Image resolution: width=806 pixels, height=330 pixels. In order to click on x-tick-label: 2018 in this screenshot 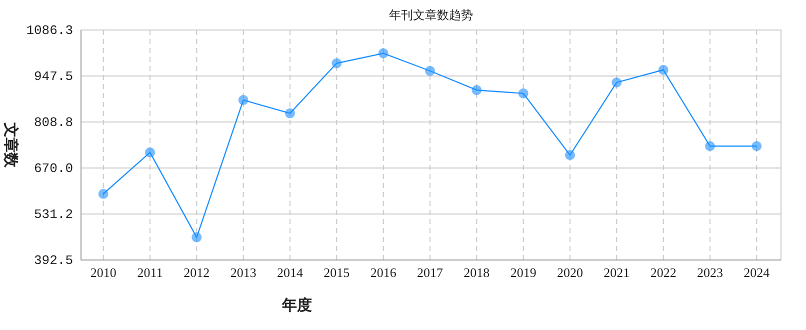, I will do `click(477, 272)`.